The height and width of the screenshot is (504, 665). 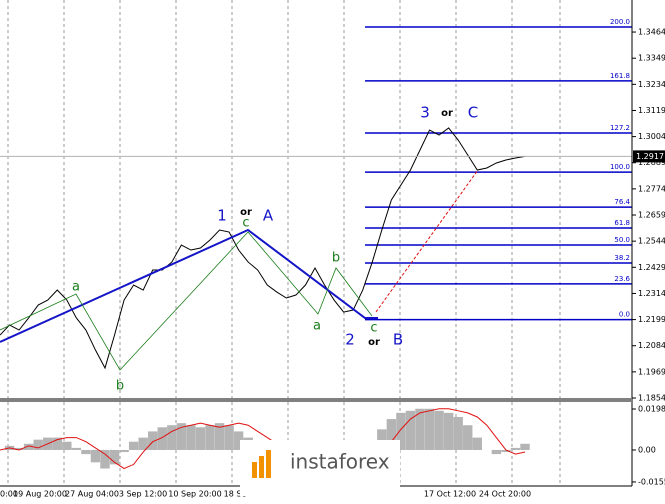 I want to click on wave-label: 1, so click(x=222, y=216).